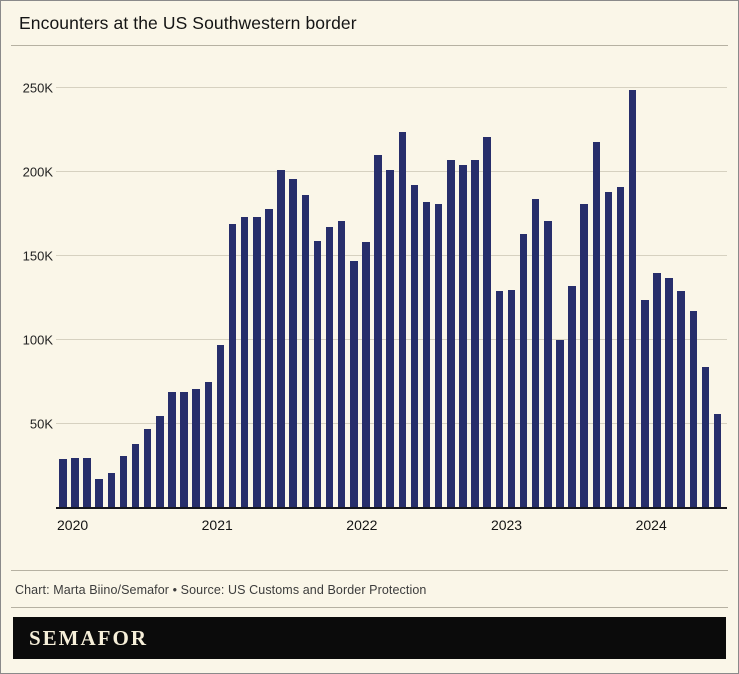 The width and height of the screenshot is (739, 674). I want to click on x-axis-labels: 2020 2021 2022 2023 2024, so click(389, 524).